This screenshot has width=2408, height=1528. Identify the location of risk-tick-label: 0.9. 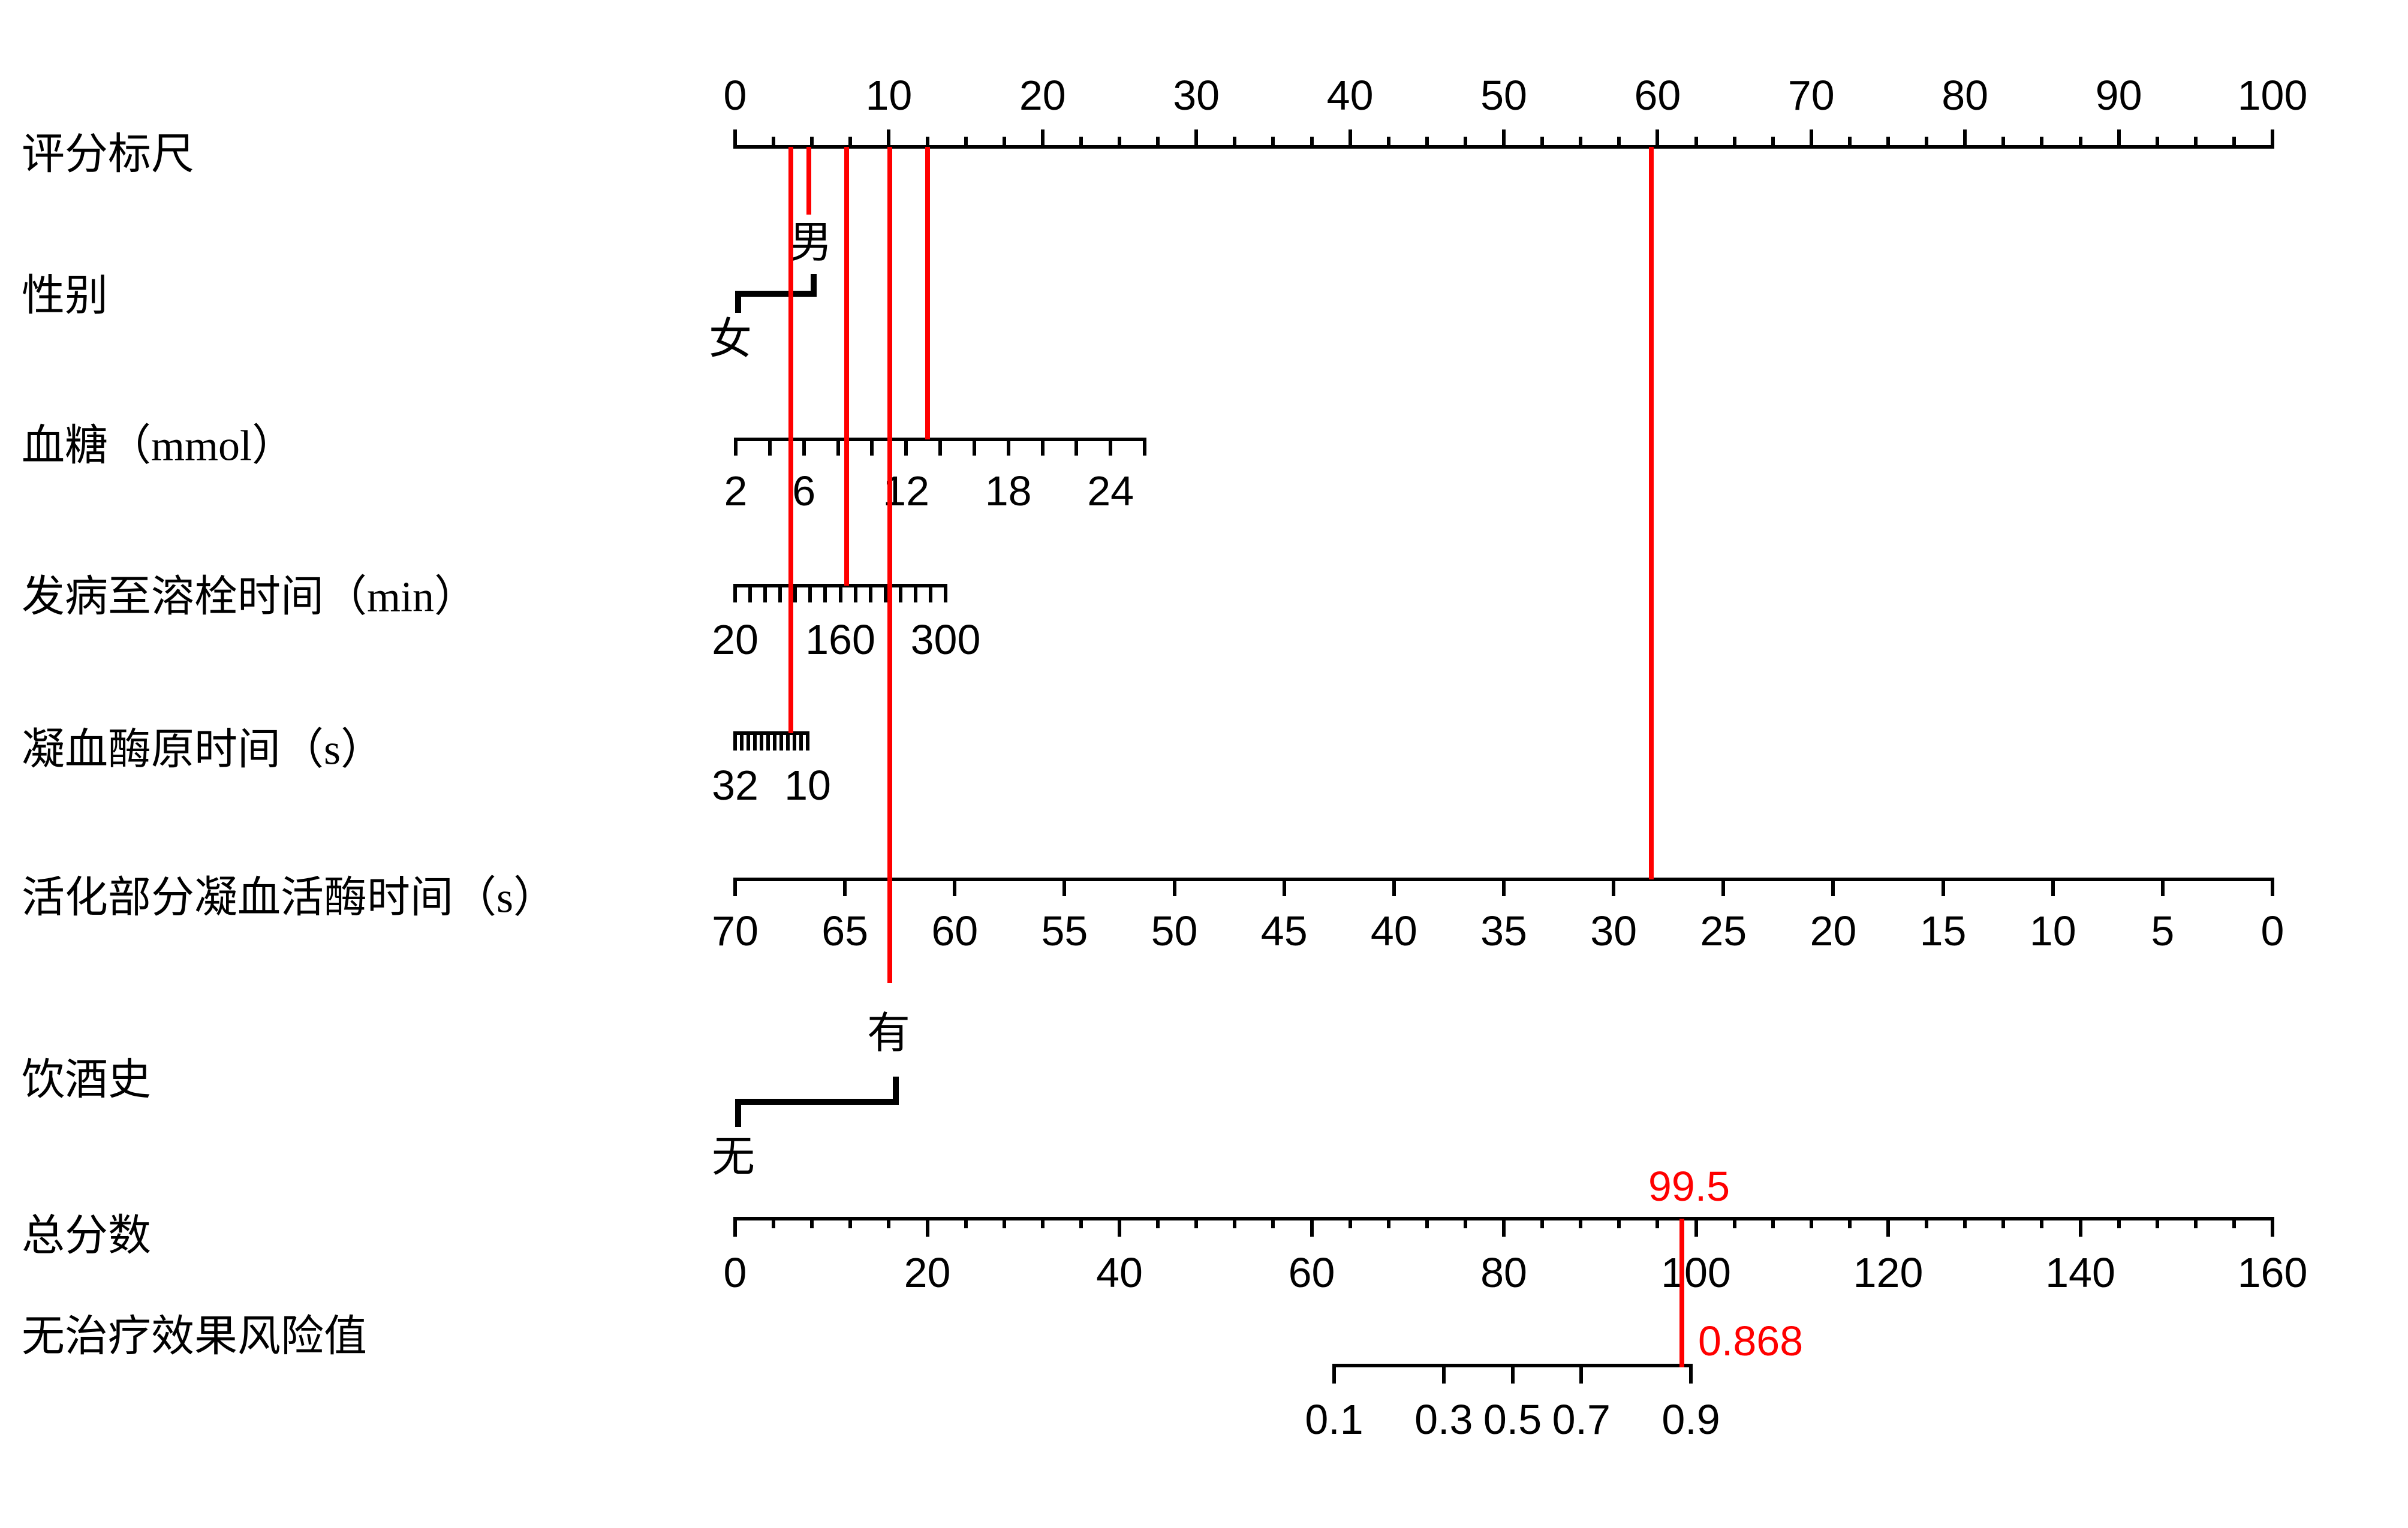
(1690, 1419).